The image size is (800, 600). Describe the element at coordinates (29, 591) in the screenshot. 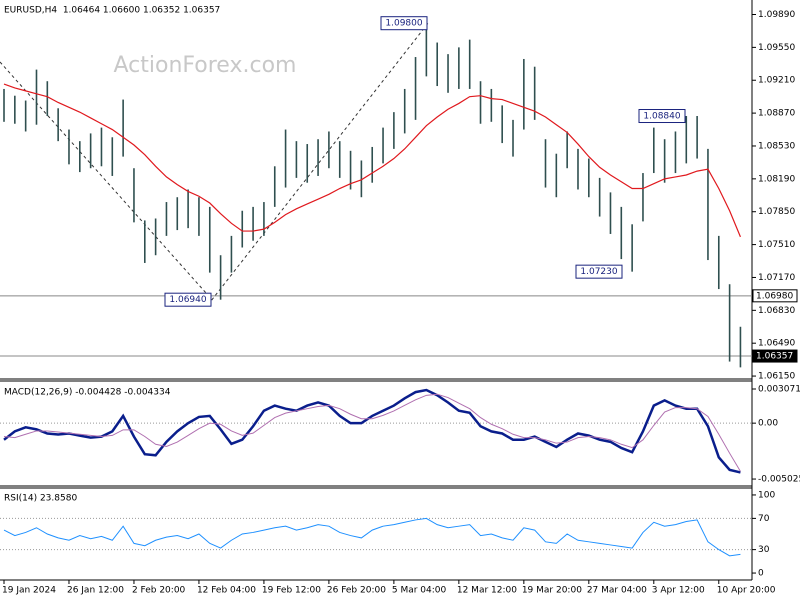

I see `x-tick-label: 19 Jan 2024` at that location.